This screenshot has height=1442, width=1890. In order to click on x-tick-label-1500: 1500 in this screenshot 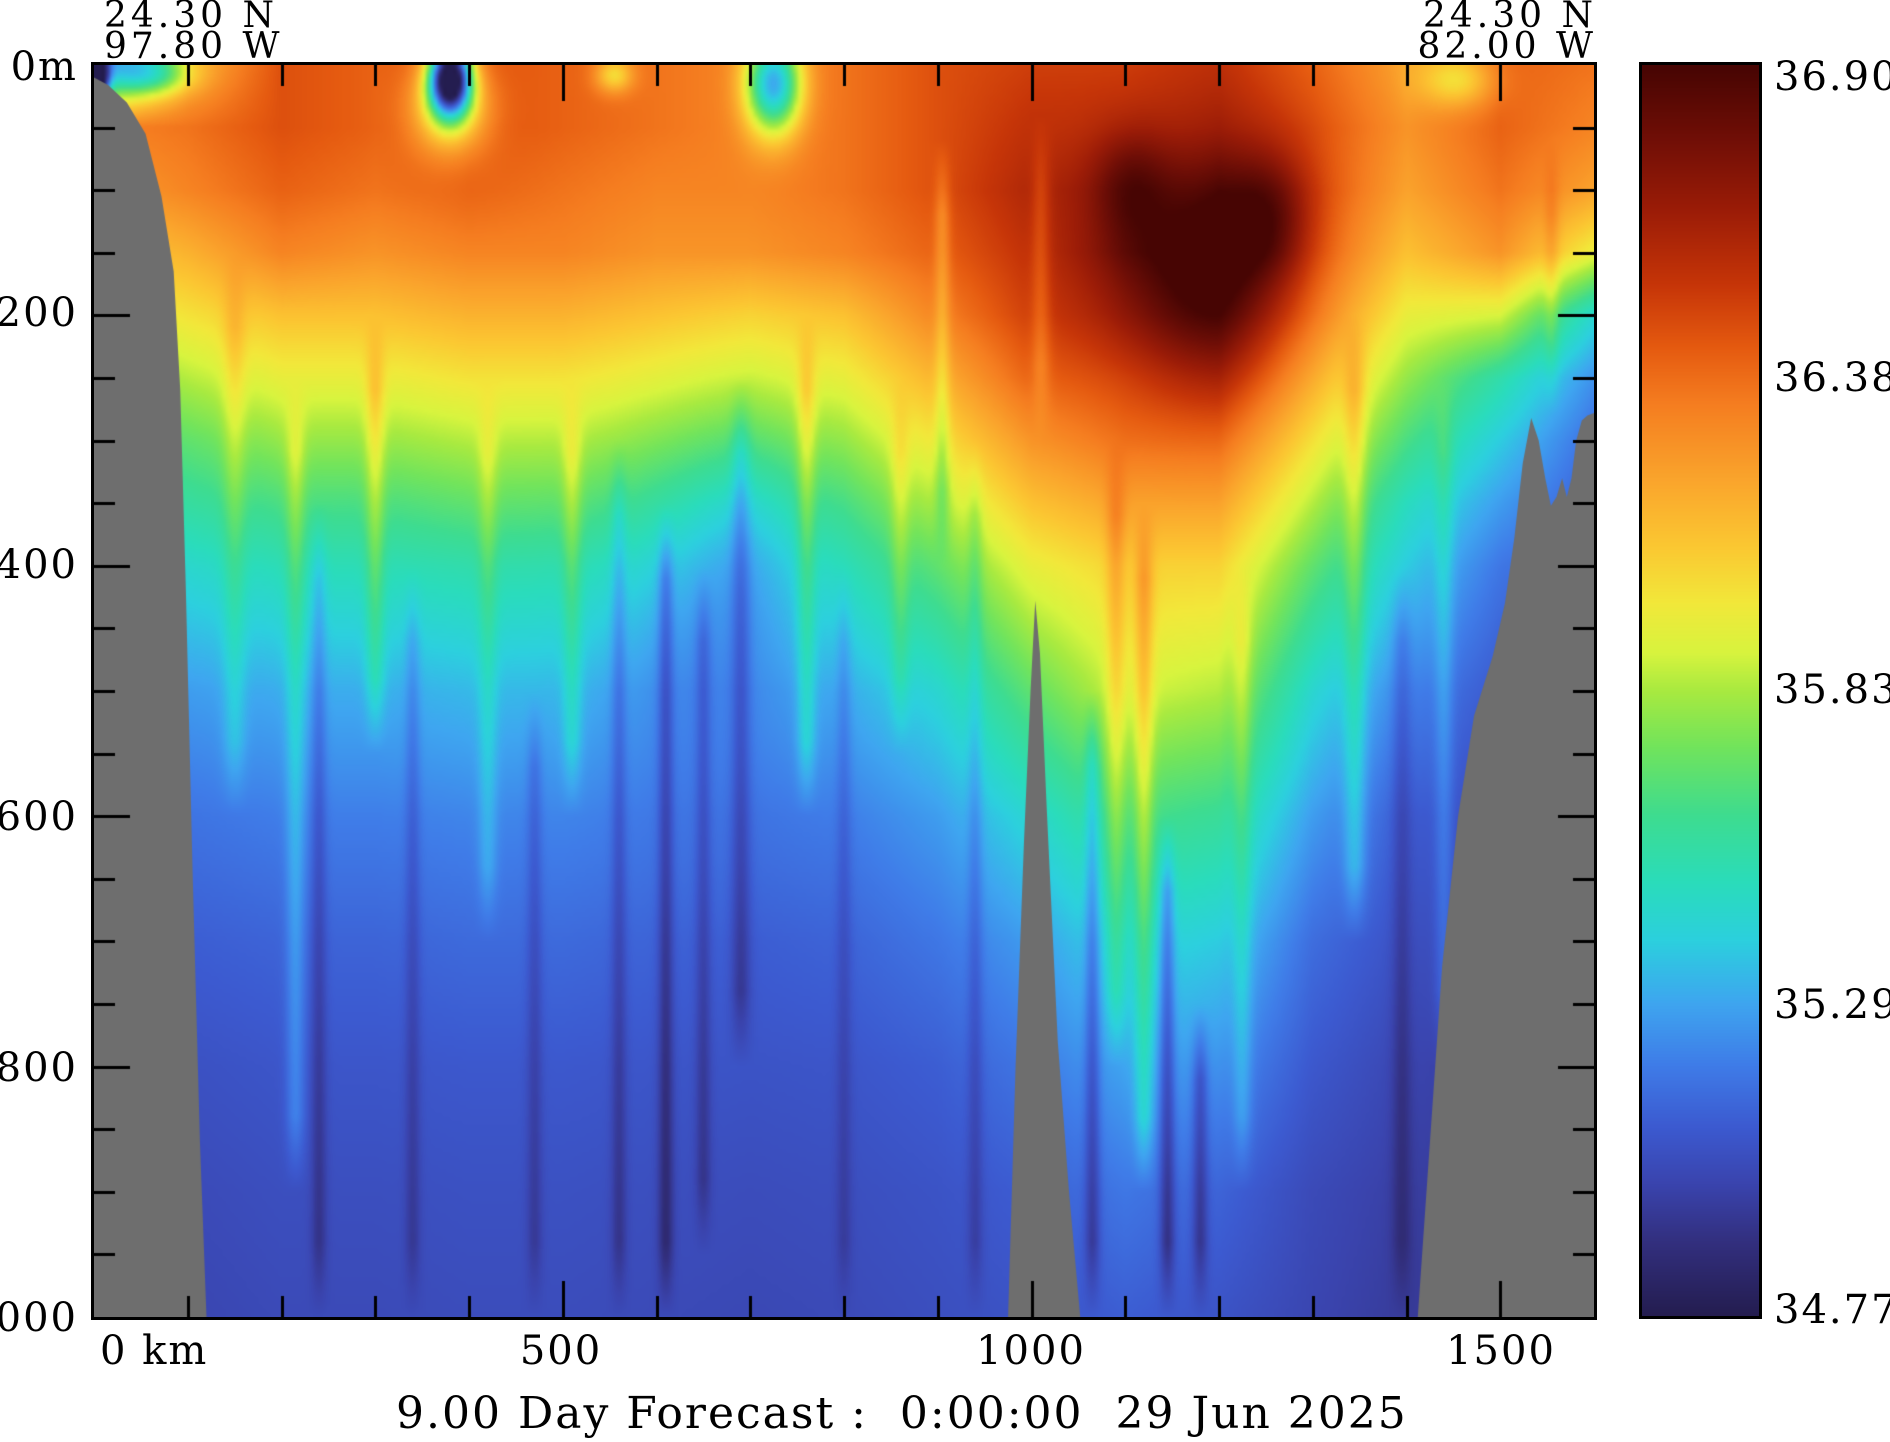, I will do `click(1501, 1351)`.